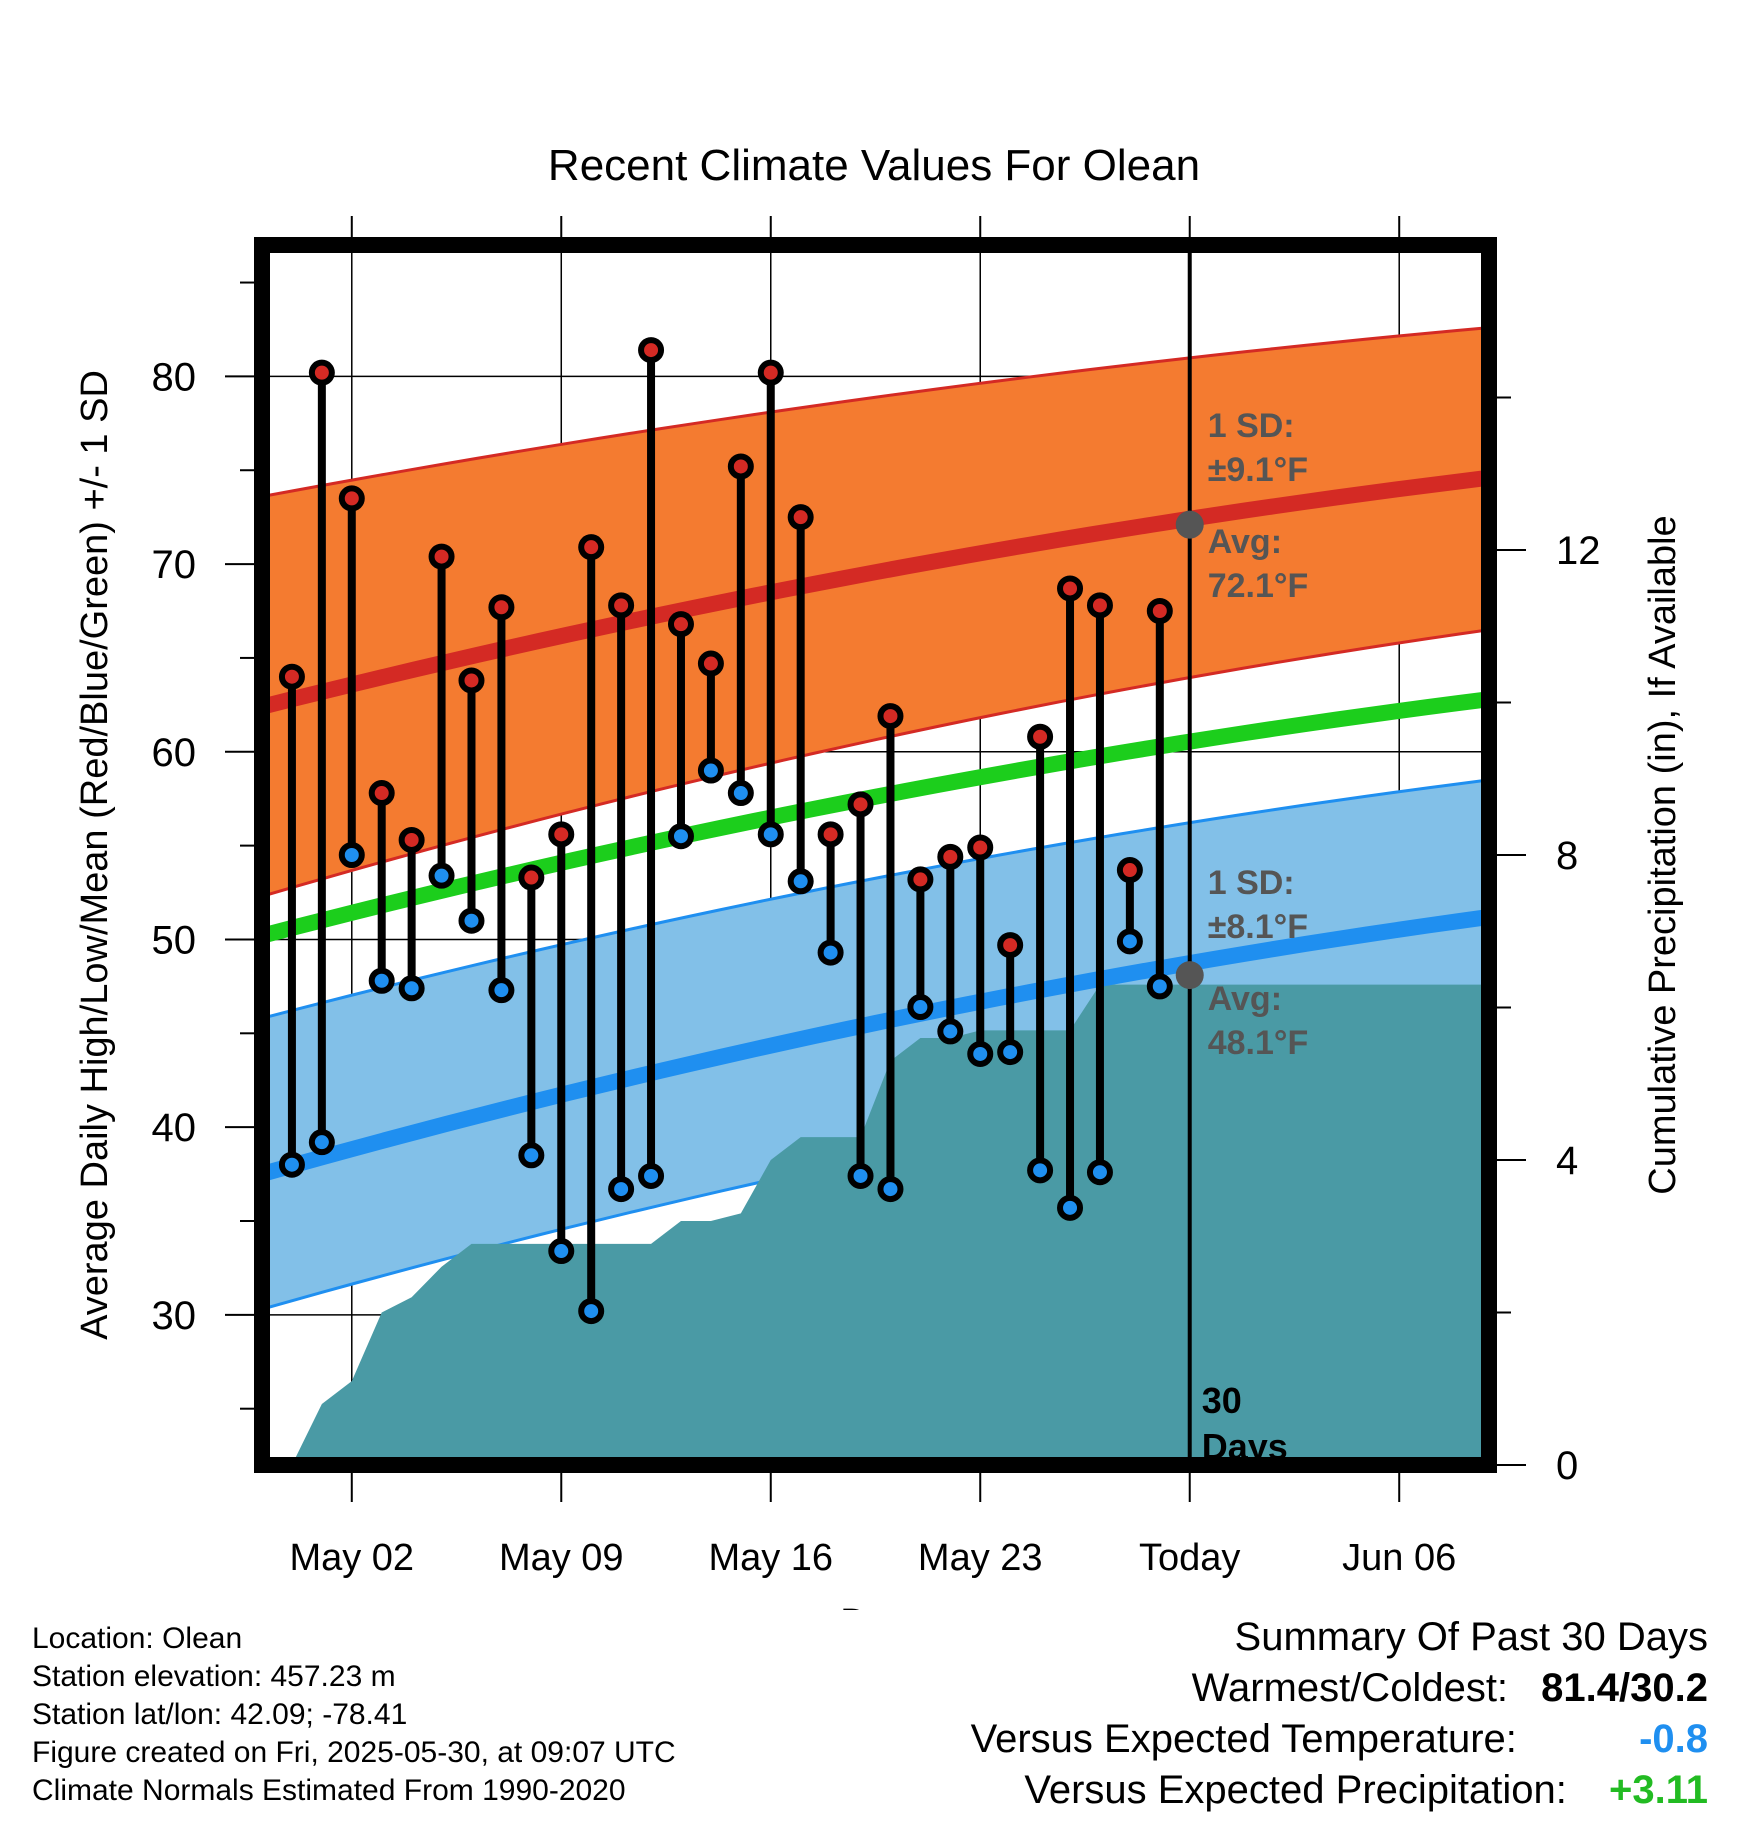 This screenshot has height=1828, width=1748. What do you see at coordinates (1189, 524) in the screenshot?
I see `today-high-avg-marker` at bounding box center [1189, 524].